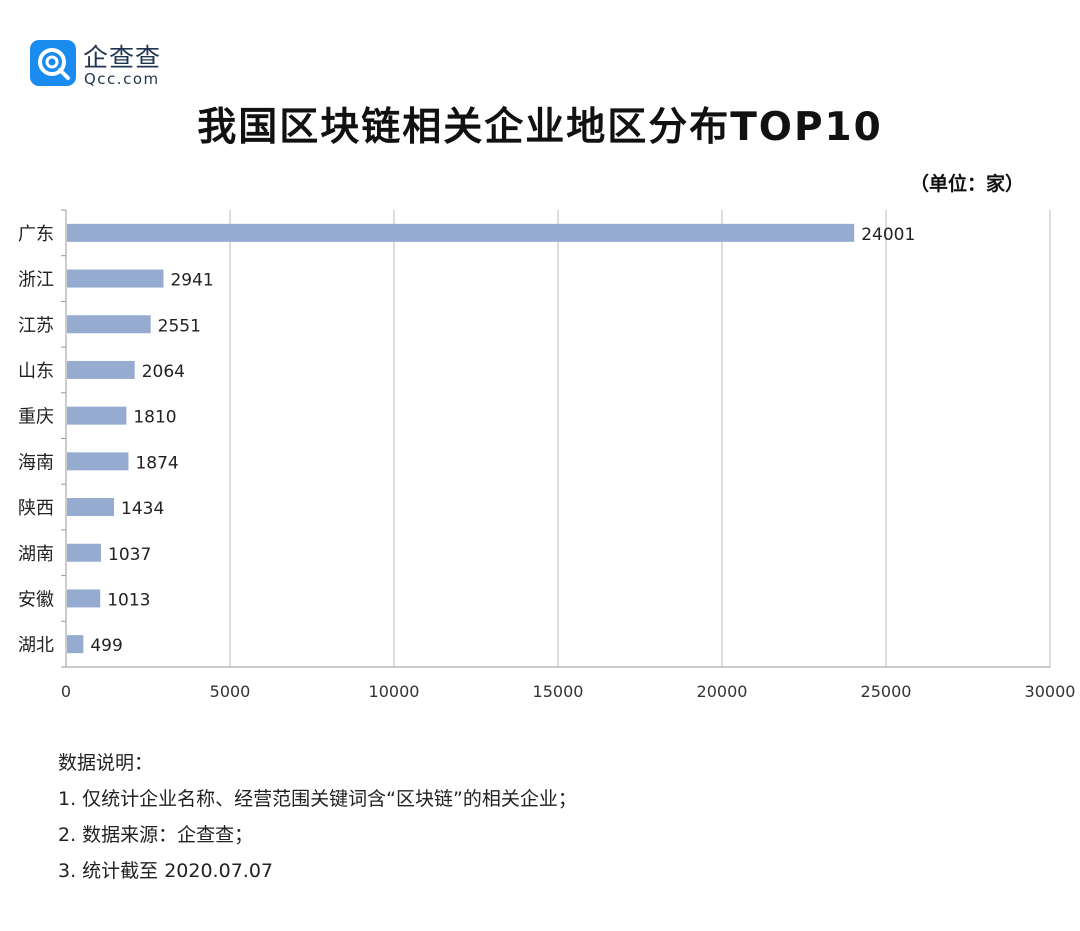 The image size is (1080, 931). I want to click on value-label: 1810, so click(154, 418).